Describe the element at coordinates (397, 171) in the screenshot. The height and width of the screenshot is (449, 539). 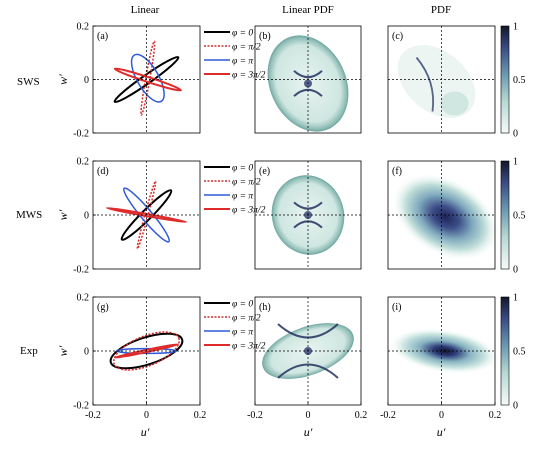
I see `panel-label: (f)` at that location.